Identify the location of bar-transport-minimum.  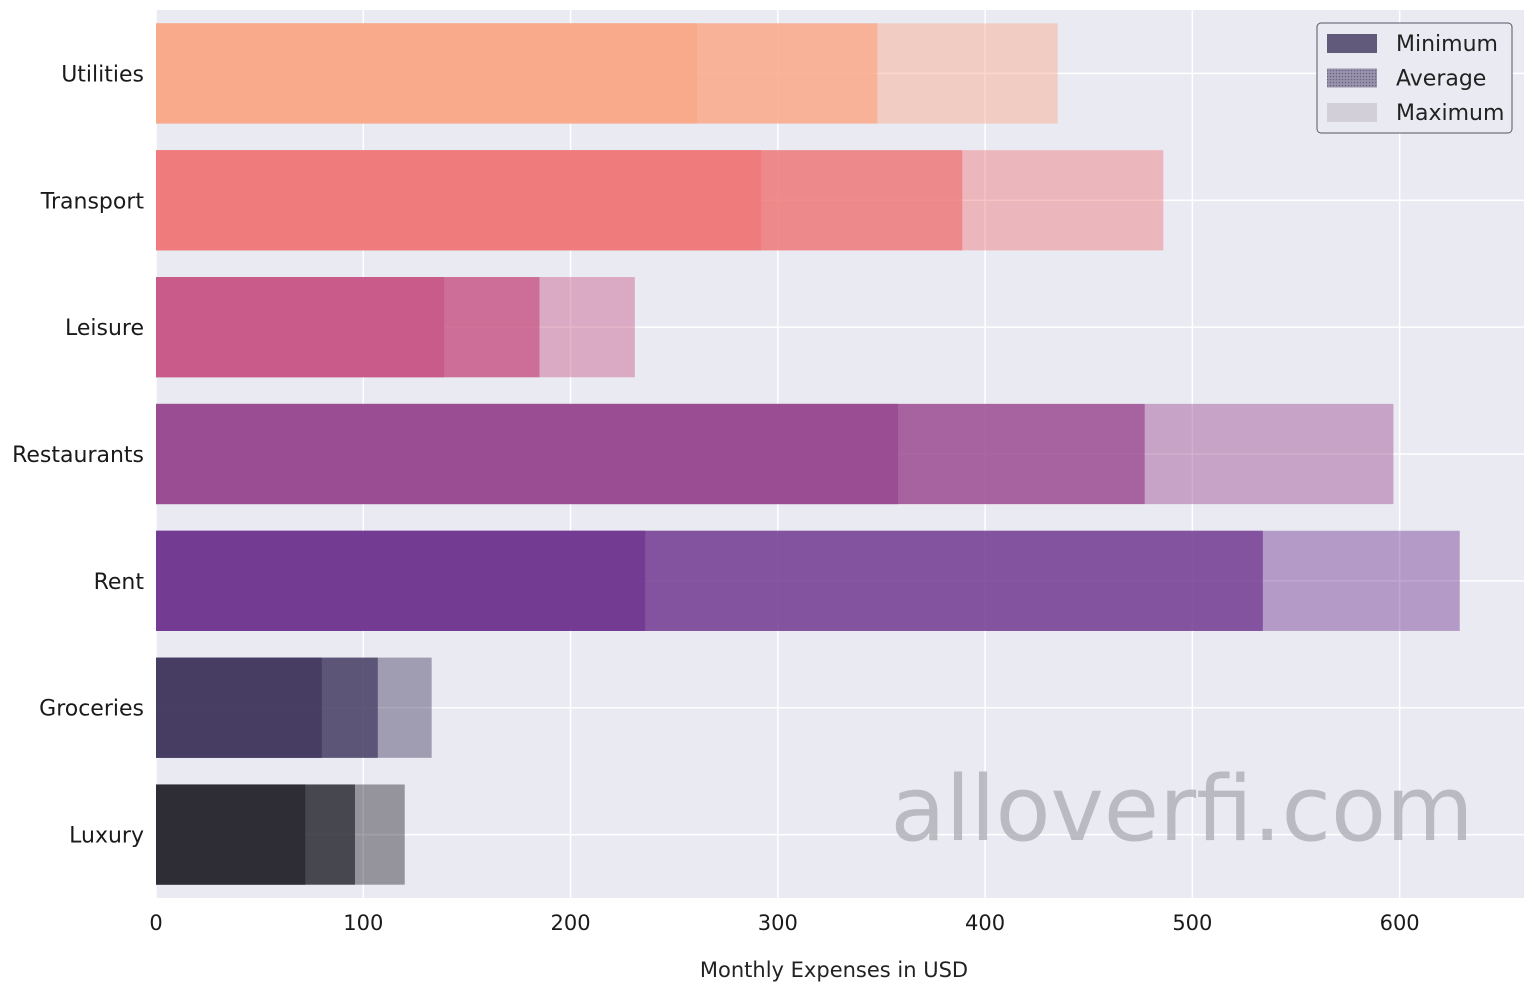
(459, 200).